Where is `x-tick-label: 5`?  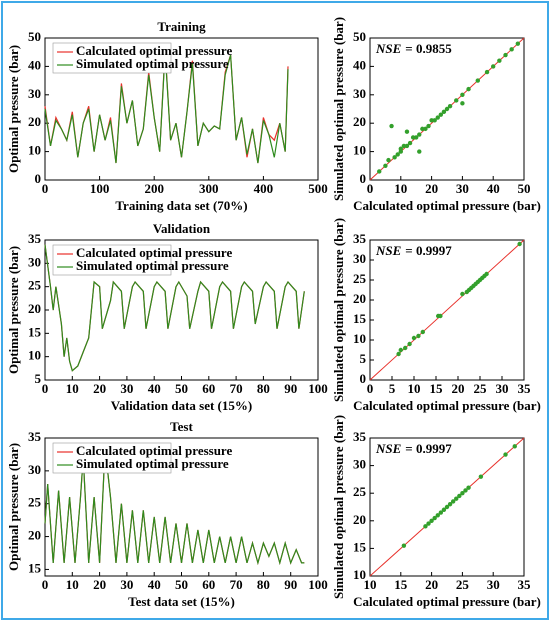 x-tick-label: 5 is located at coordinates (392, 388).